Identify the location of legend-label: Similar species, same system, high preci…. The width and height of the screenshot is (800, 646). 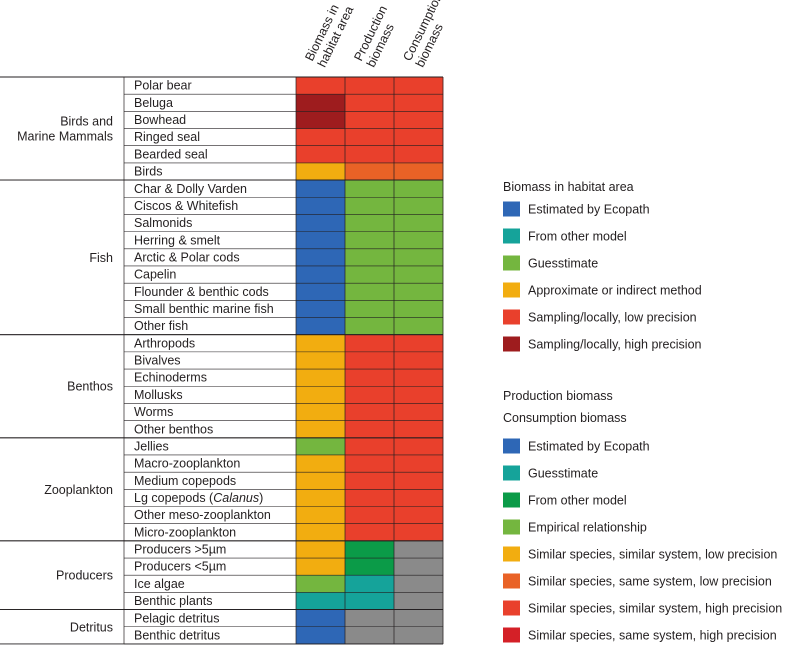
(652, 636).